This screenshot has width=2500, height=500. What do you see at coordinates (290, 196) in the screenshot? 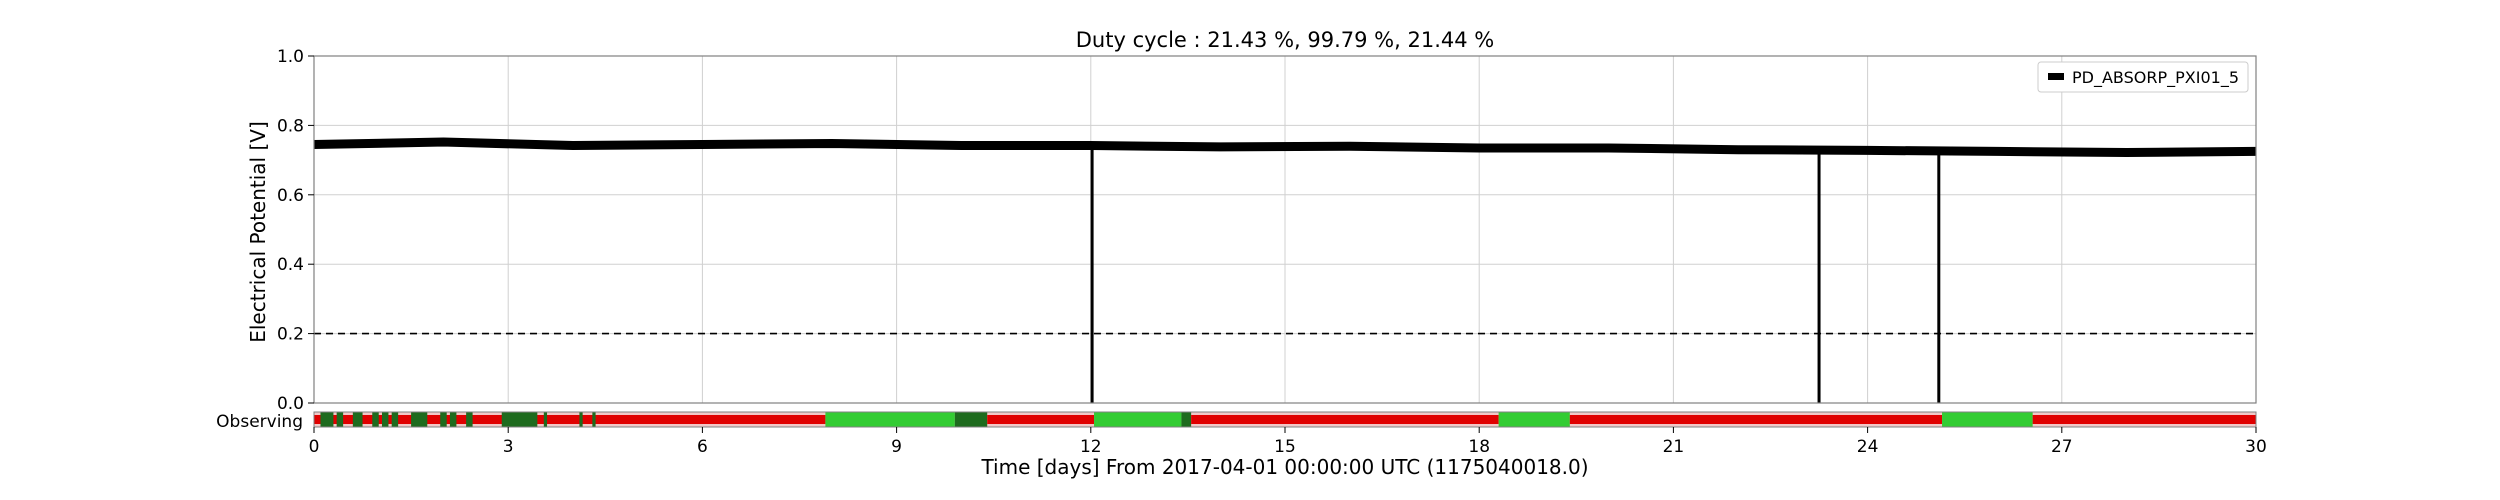
I see `y-tick-label: 0.6` at bounding box center [290, 196].